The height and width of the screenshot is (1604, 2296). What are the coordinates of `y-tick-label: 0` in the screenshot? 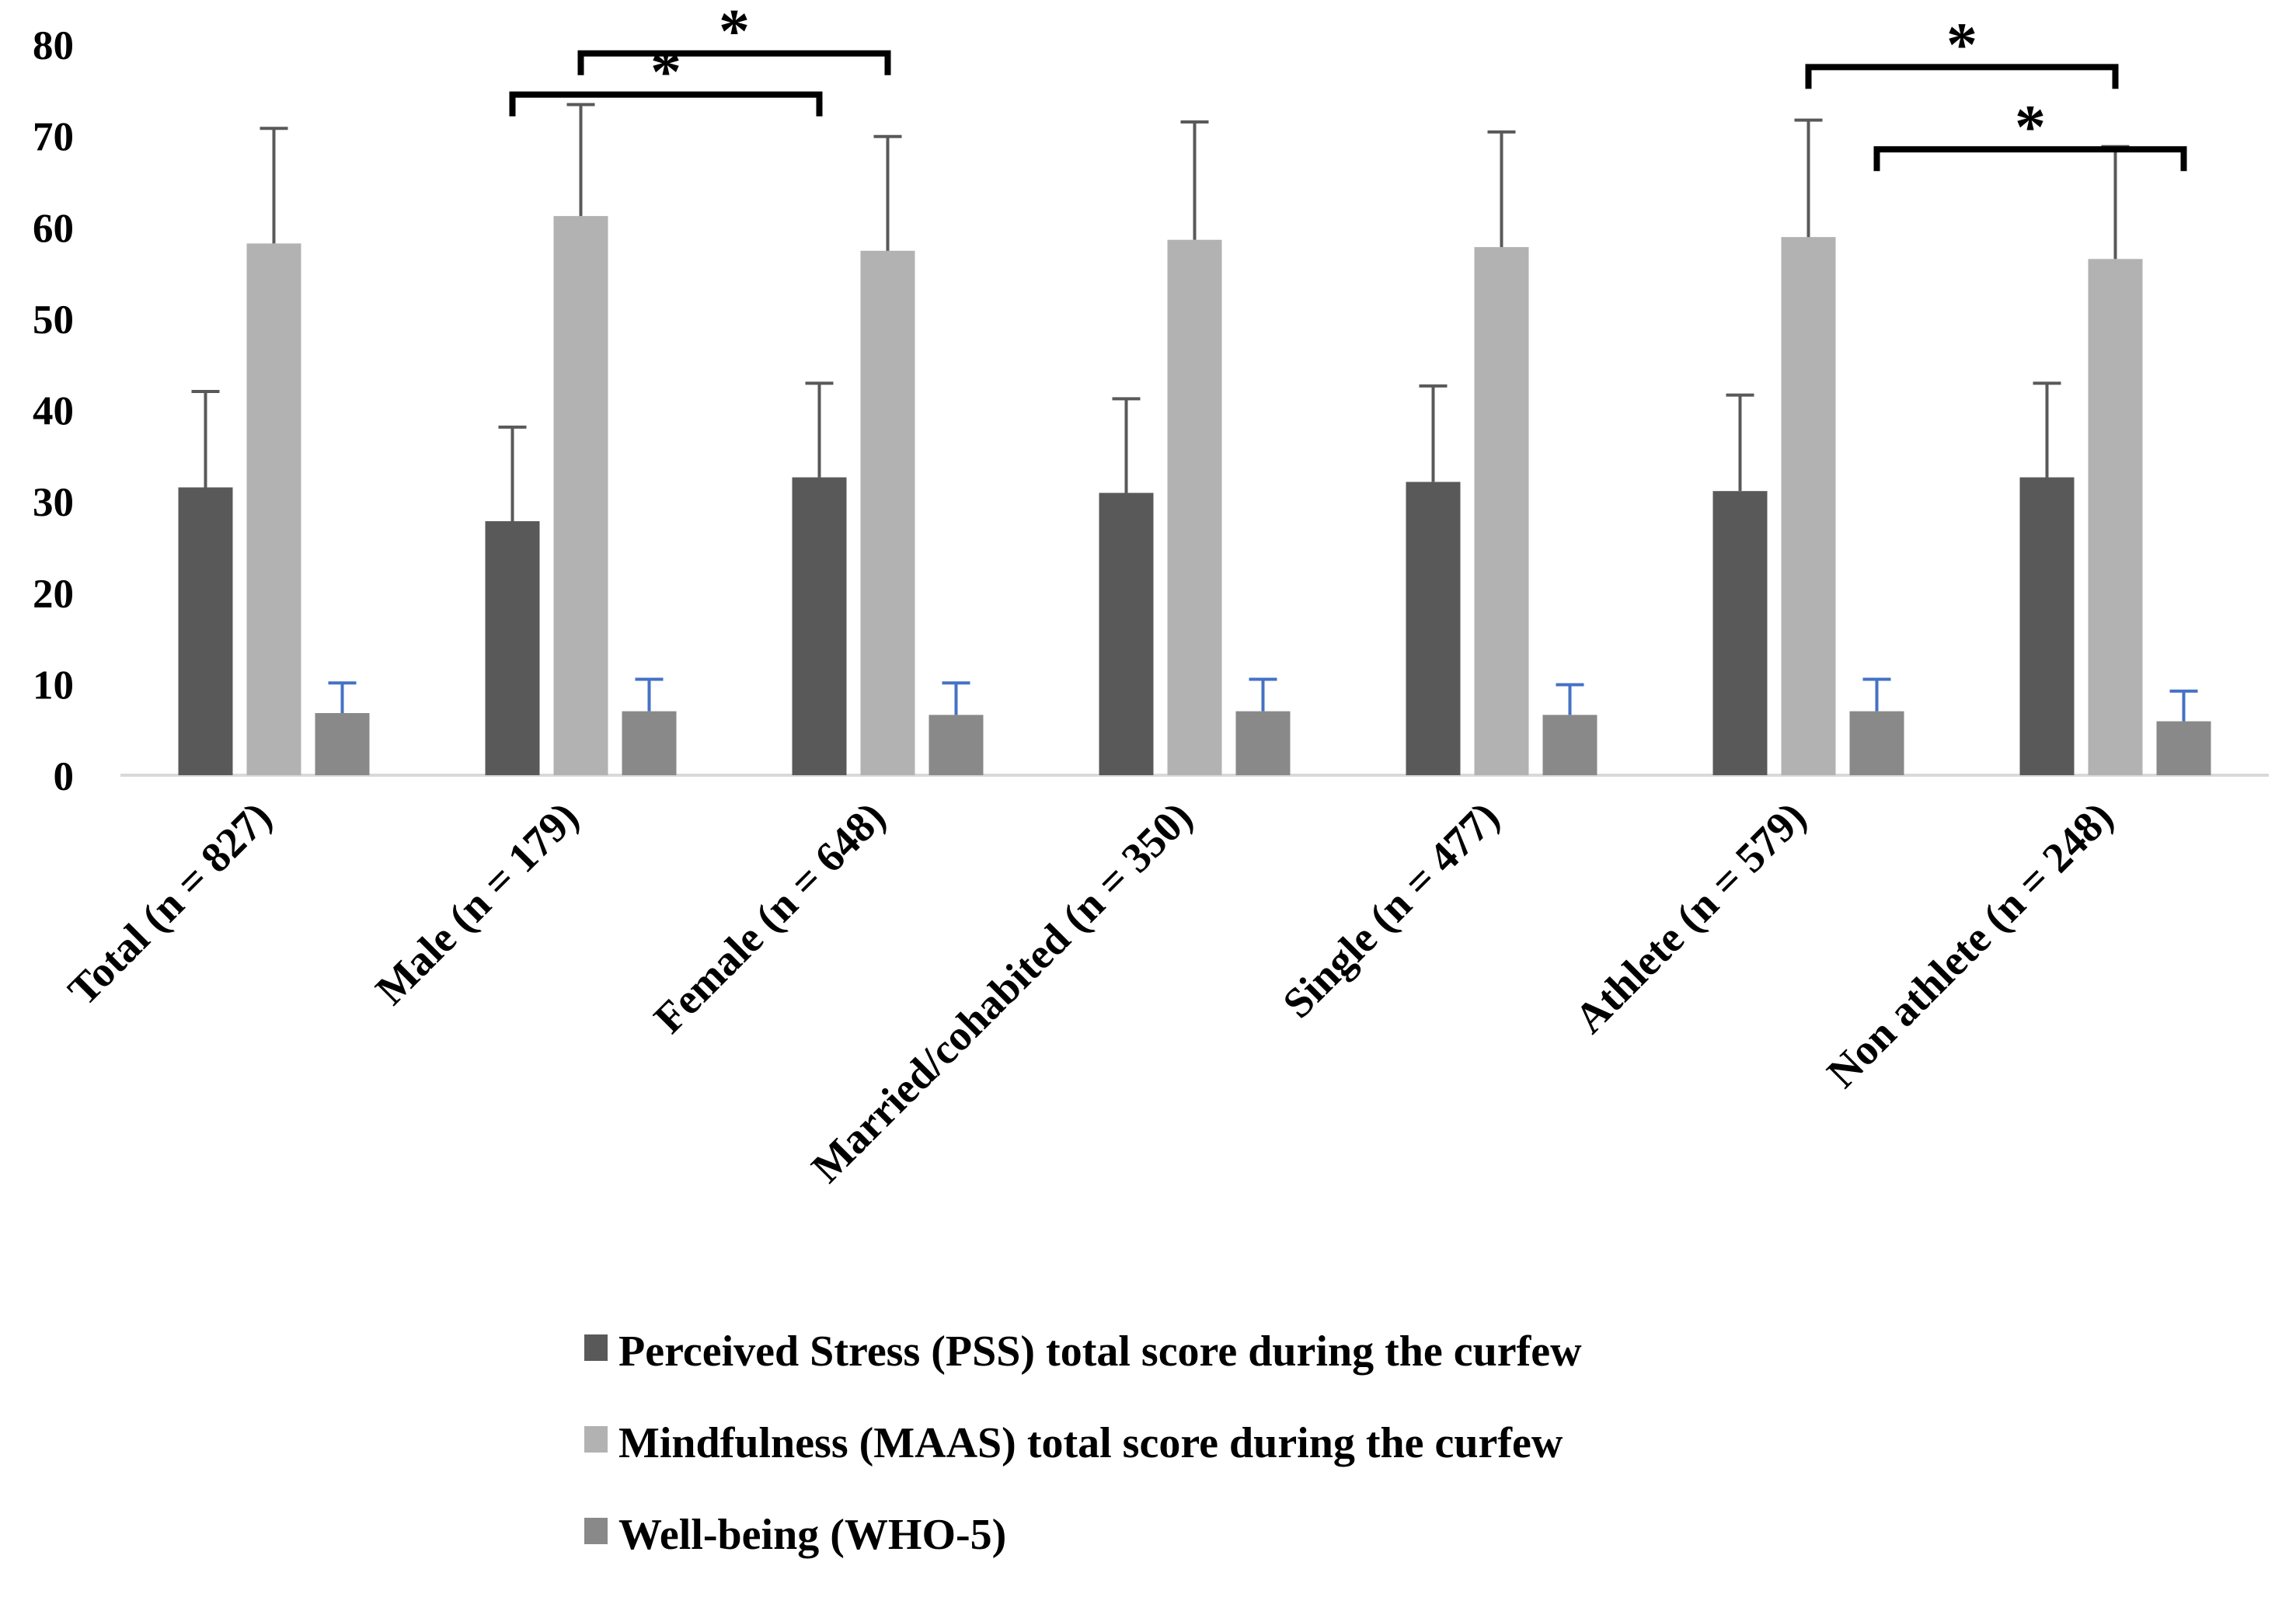 It's located at (64, 776).